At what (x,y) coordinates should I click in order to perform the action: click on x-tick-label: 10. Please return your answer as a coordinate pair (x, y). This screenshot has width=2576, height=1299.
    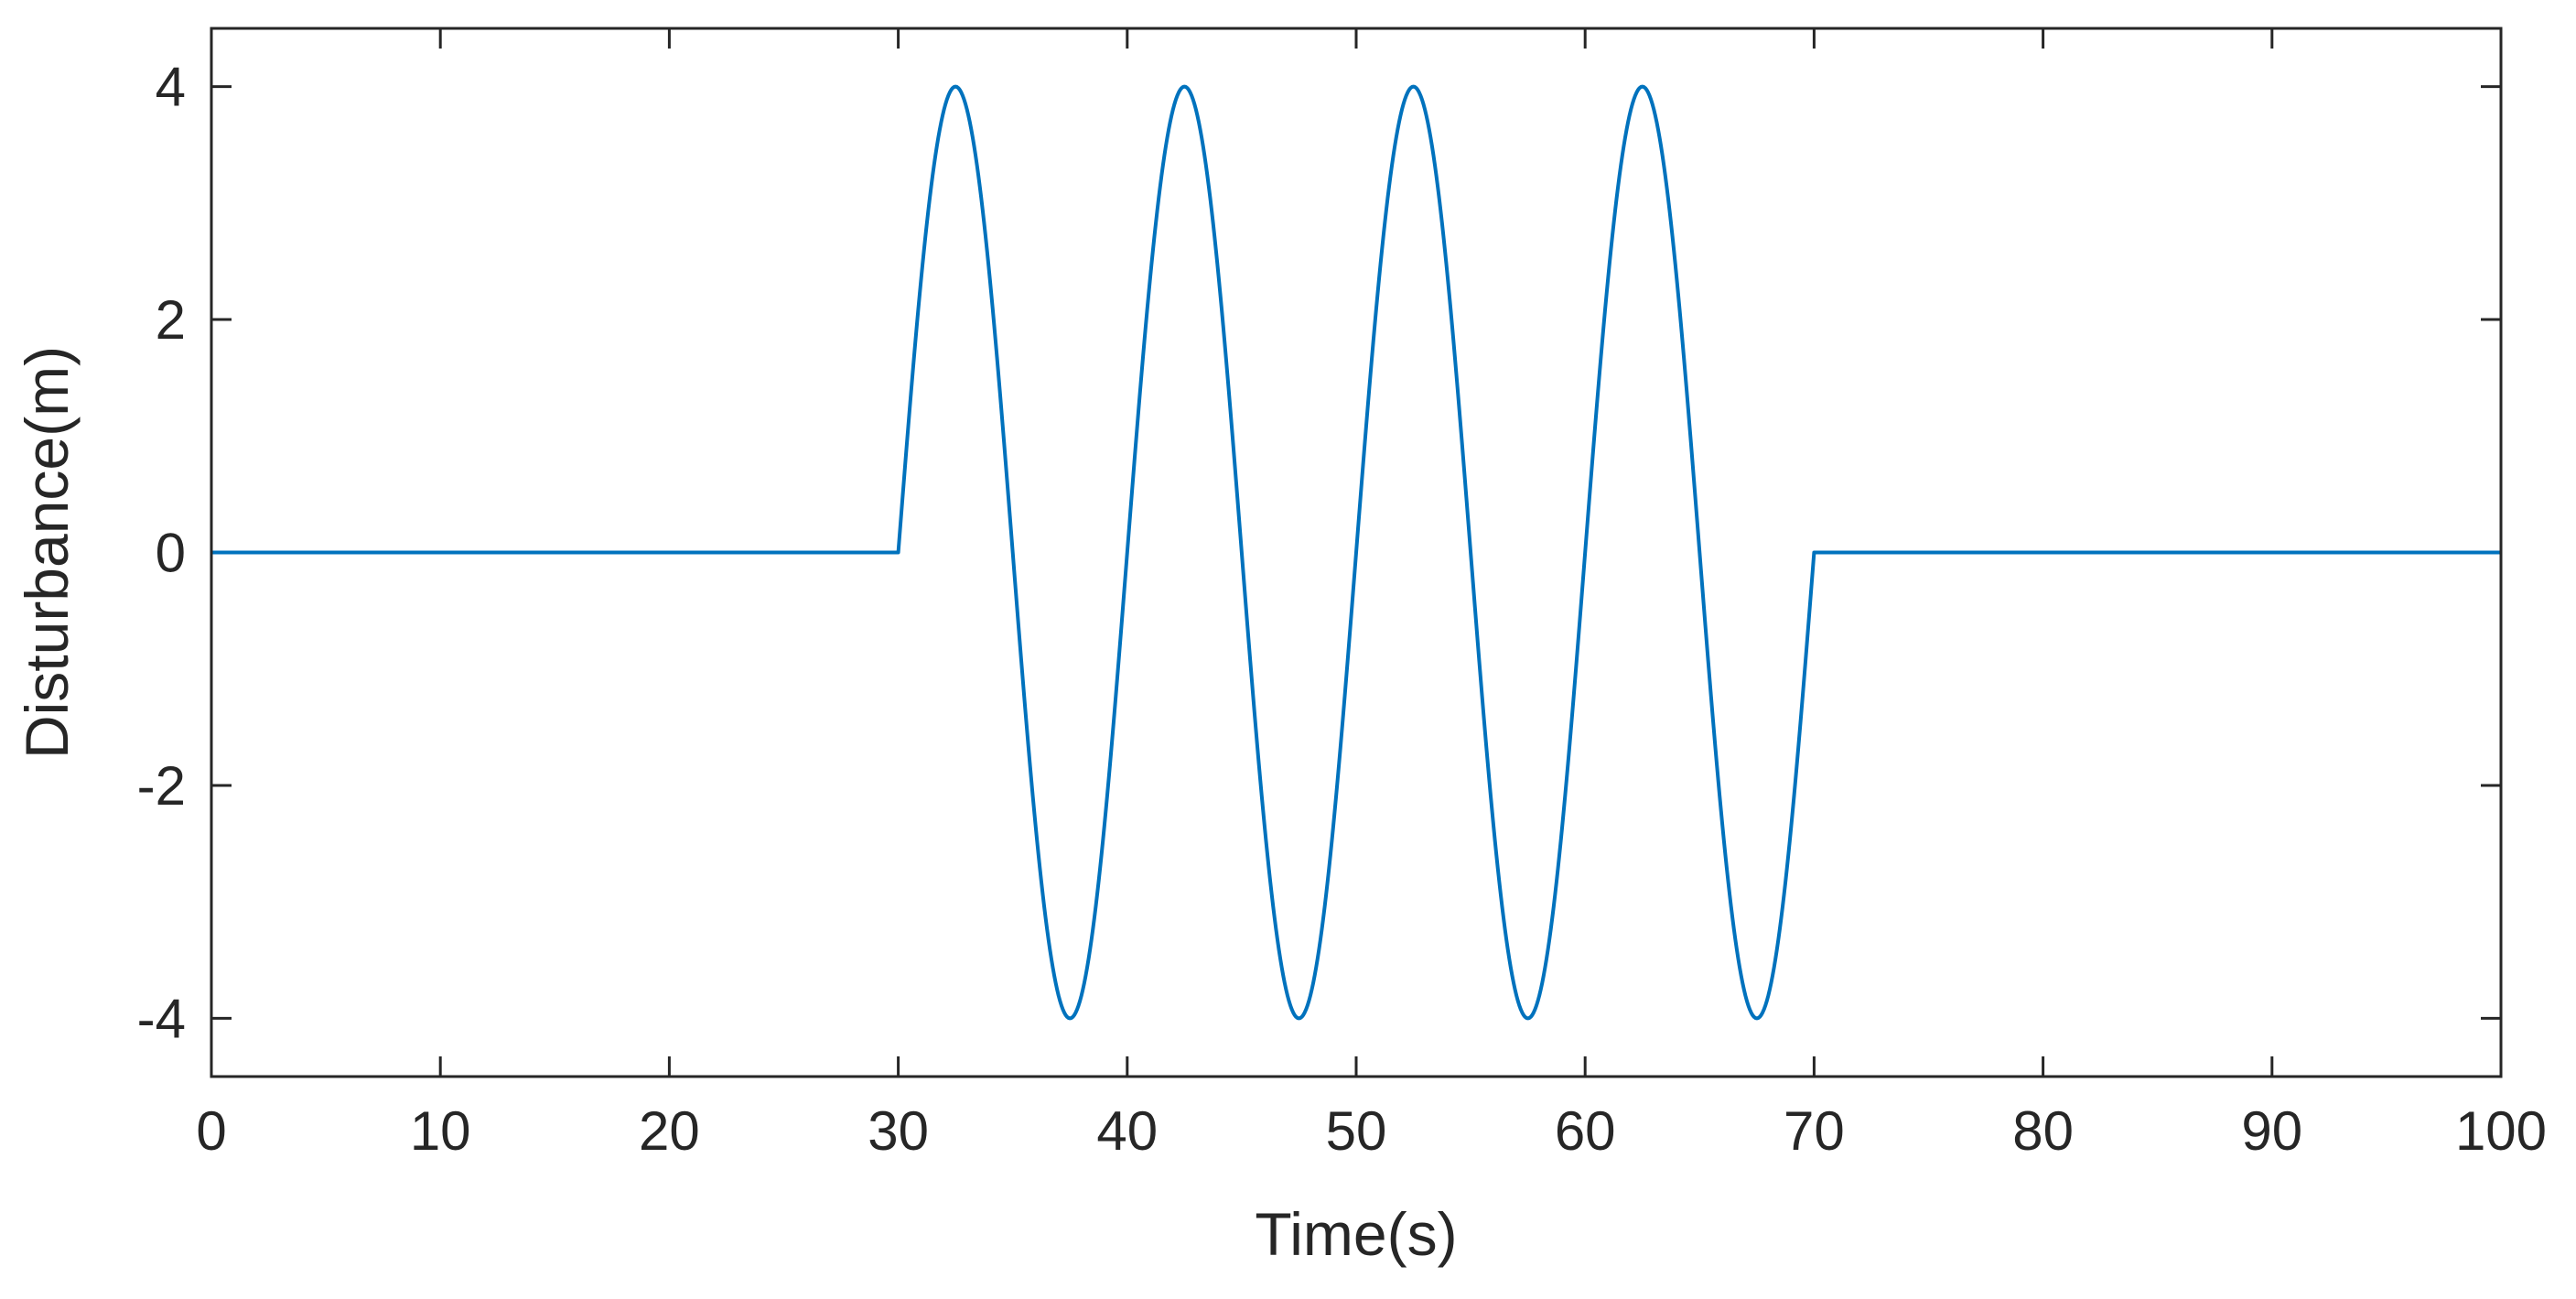
    Looking at the image, I should click on (440, 1131).